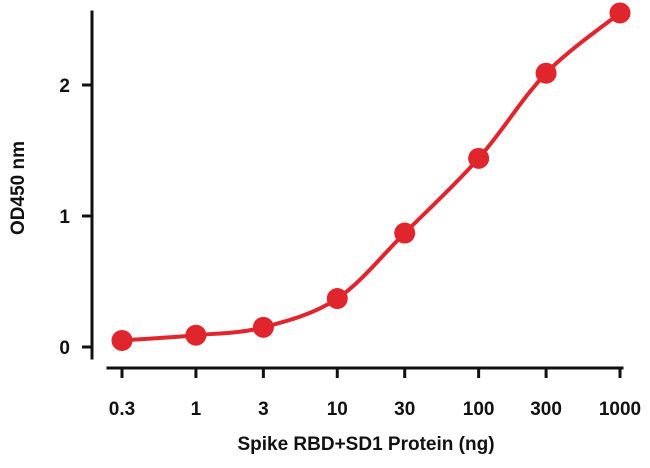 This screenshot has width=650, height=468. What do you see at coordinates (75, 217) in the screenshot?
I see `y-axis-ticks: 0 1 2` at bounding box center [75, 217].